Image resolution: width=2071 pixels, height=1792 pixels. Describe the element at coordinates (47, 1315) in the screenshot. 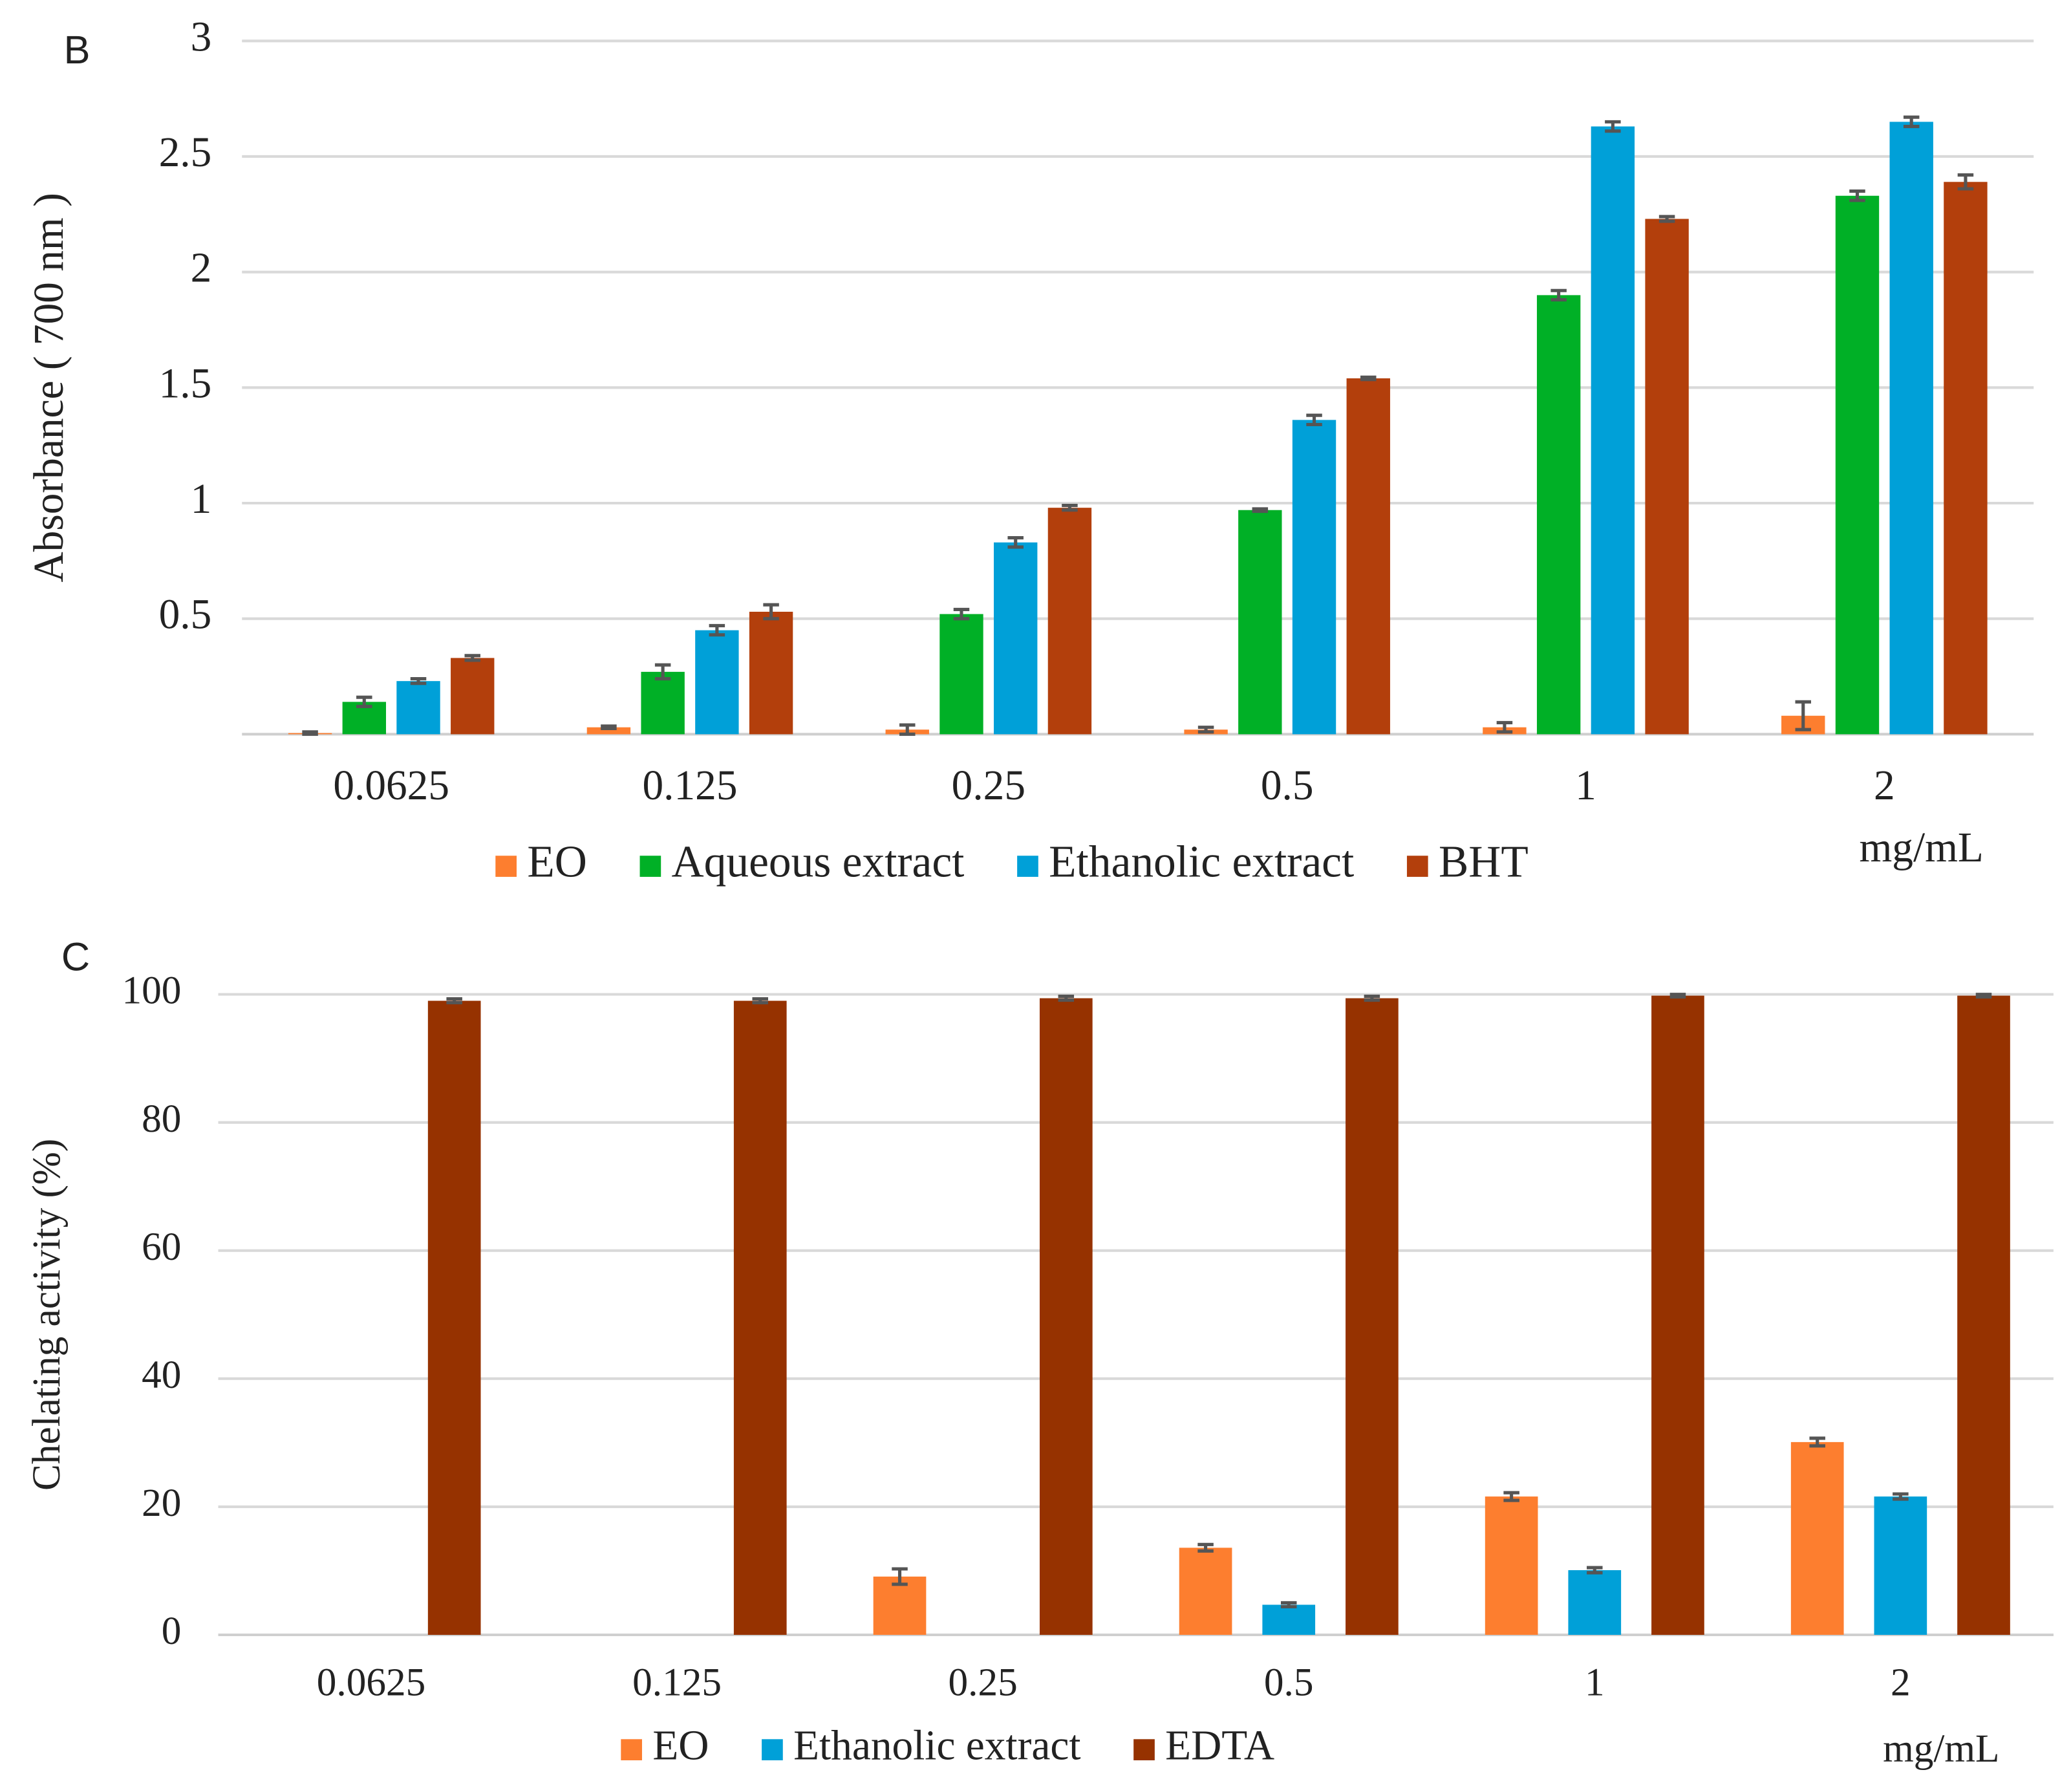

I see `y-axis-title: Chelating activity (%)` at that location.